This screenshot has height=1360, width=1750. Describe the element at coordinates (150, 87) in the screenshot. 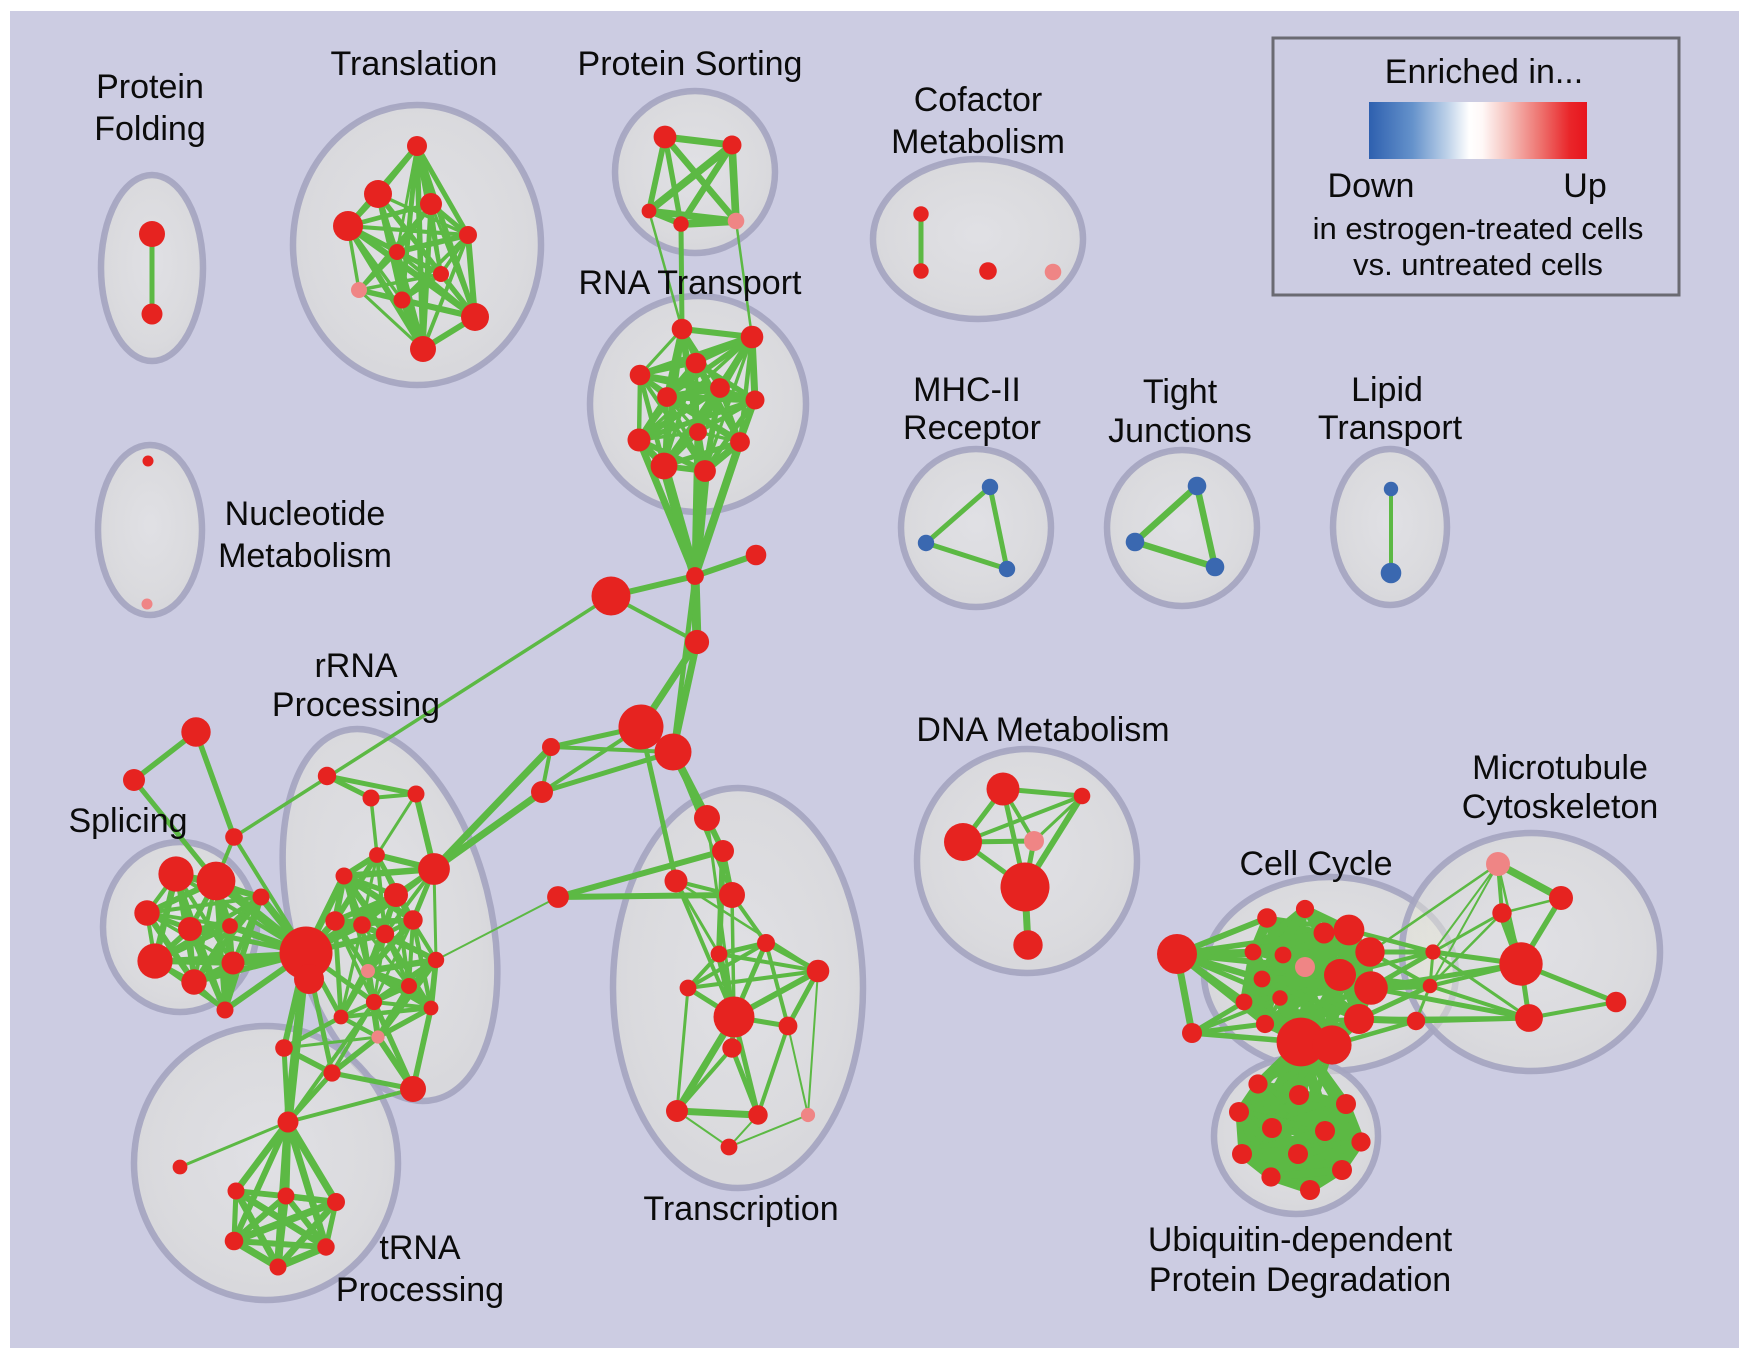

I see `svg-text: Protein` at that location.